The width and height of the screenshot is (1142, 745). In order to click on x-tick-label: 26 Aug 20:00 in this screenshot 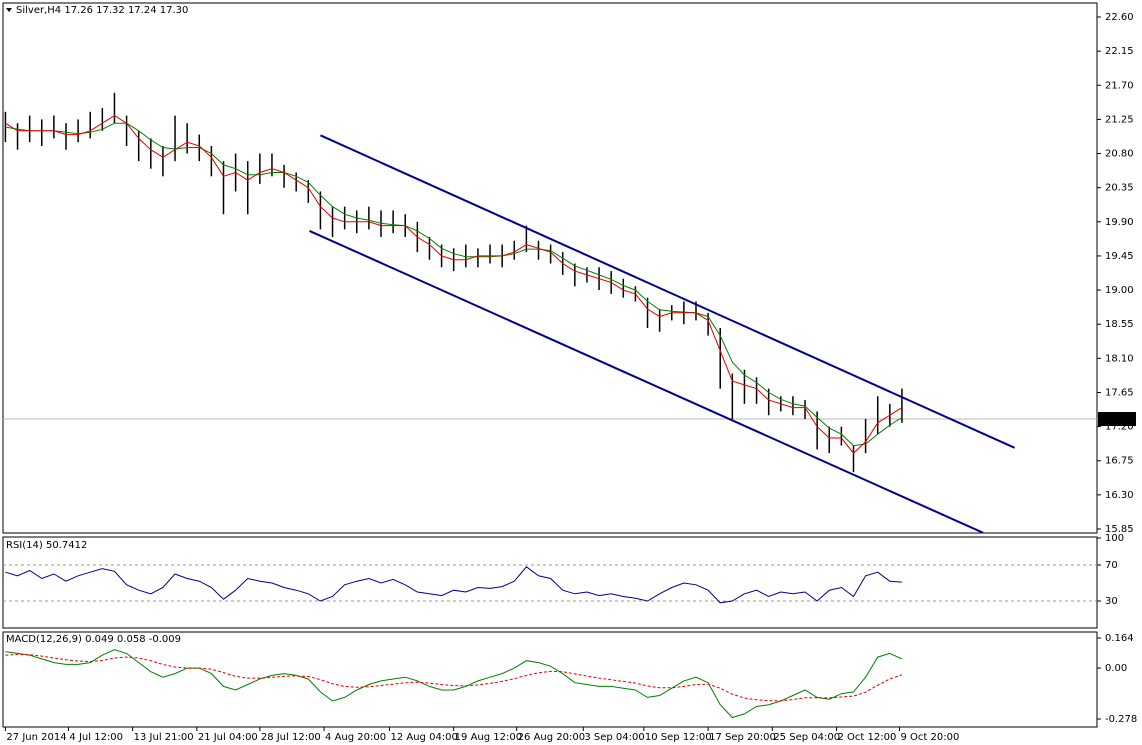, I will do `click(551, 737)`.